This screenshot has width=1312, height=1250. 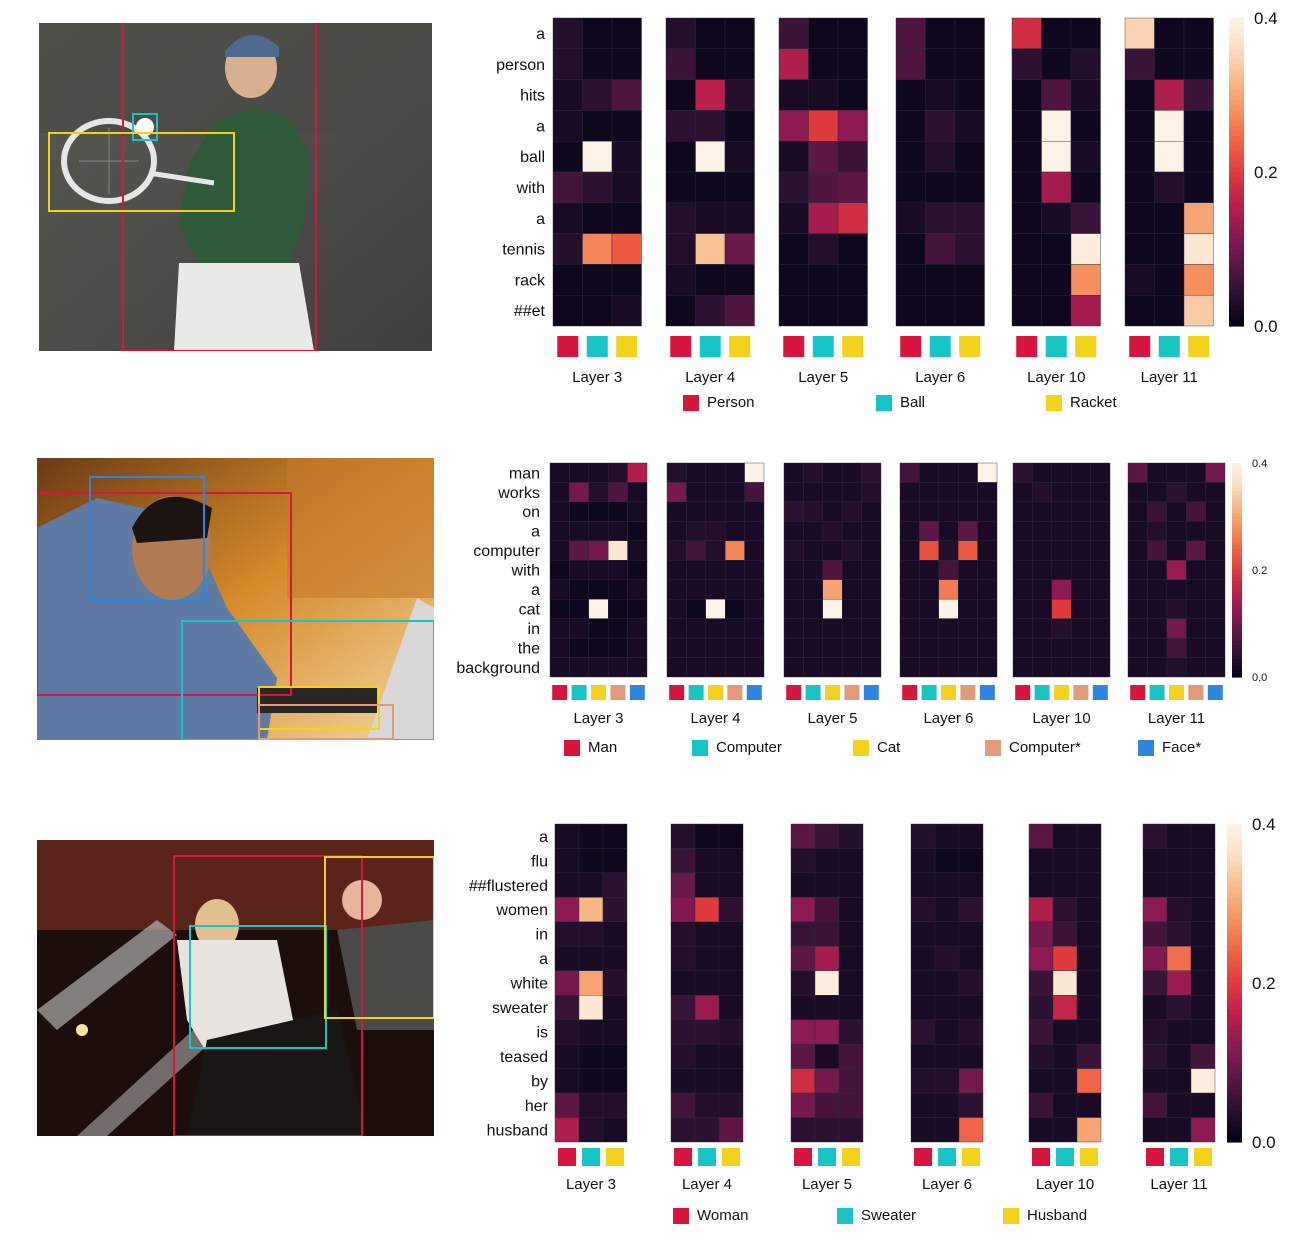 I want to click on legend-item: Face*, so click(x=1169, y=747).